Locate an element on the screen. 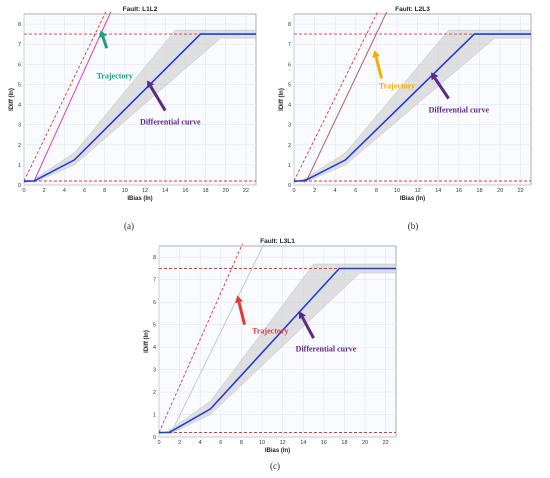 This screenshot has width=550, height=478. chart-title: Fault: L3L1 is located at coordinates (277, 241).